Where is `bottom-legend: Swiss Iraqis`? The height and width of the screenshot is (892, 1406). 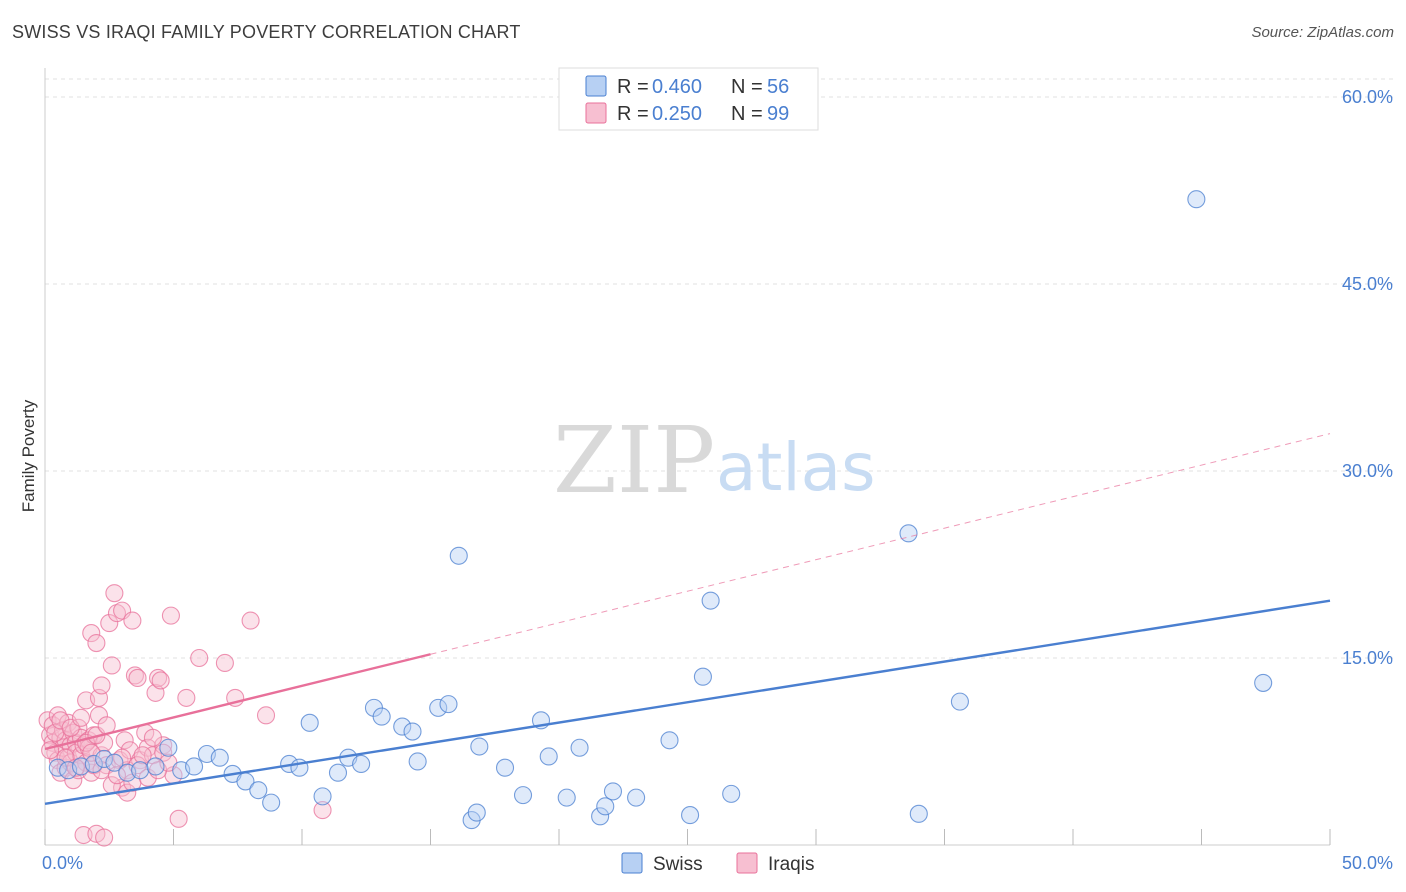
bottom-legend: Swiss Iraqis is located at coordinates (717, 863).